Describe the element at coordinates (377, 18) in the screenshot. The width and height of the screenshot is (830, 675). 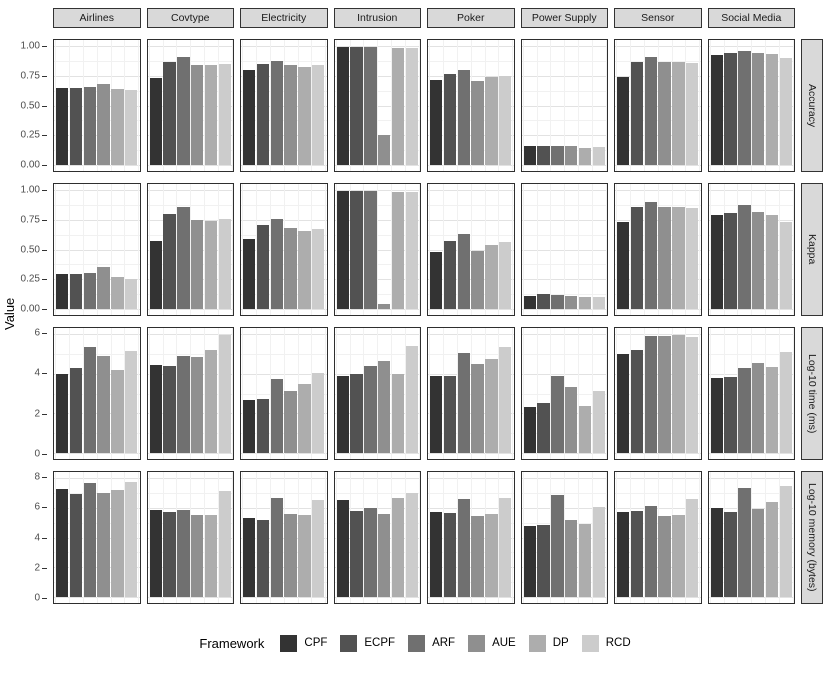
I see `facet-column-strip: Intrusion` at that location.